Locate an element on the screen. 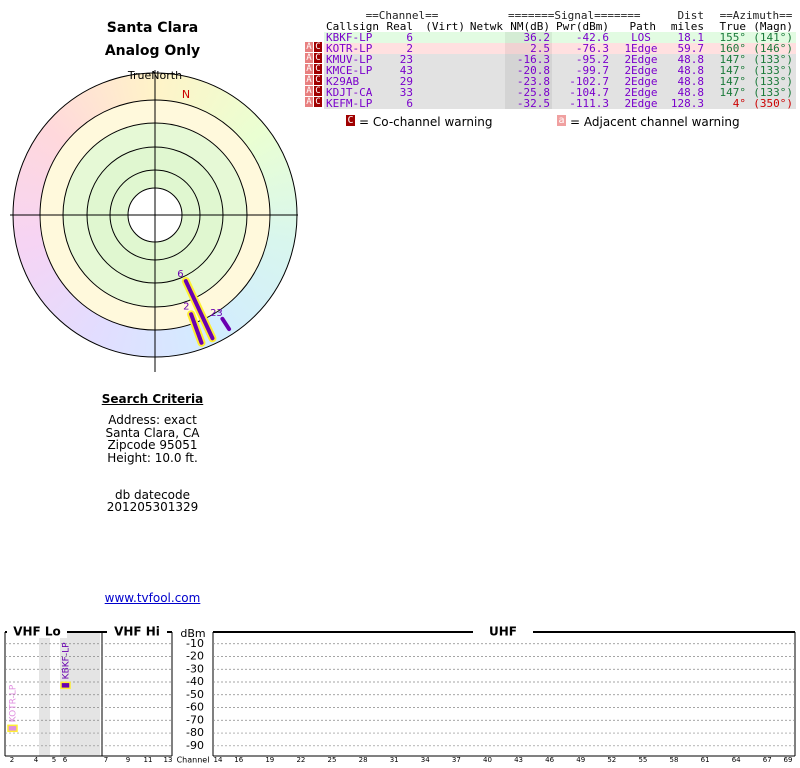 Image resolution: width=800 pixels, height=768 pixels. cell-nm: -20.8 is located at coordinates (533, 70).